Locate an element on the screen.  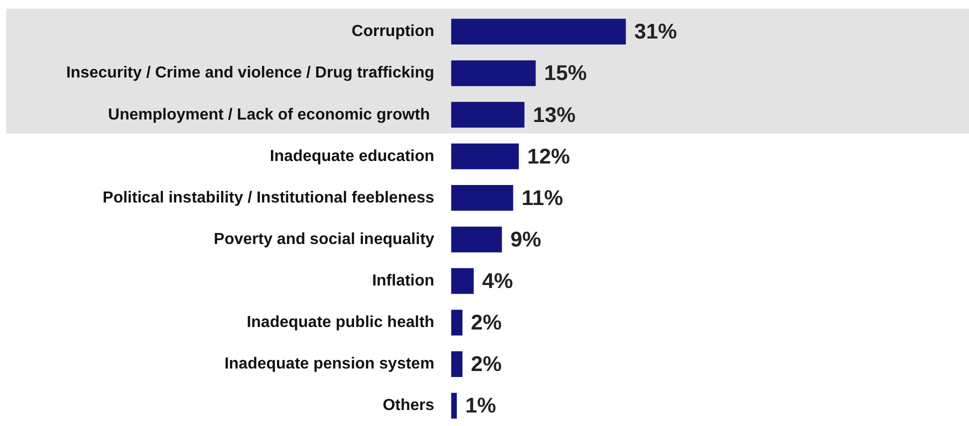
data-label: 1% is located at coordinates (480, 406).